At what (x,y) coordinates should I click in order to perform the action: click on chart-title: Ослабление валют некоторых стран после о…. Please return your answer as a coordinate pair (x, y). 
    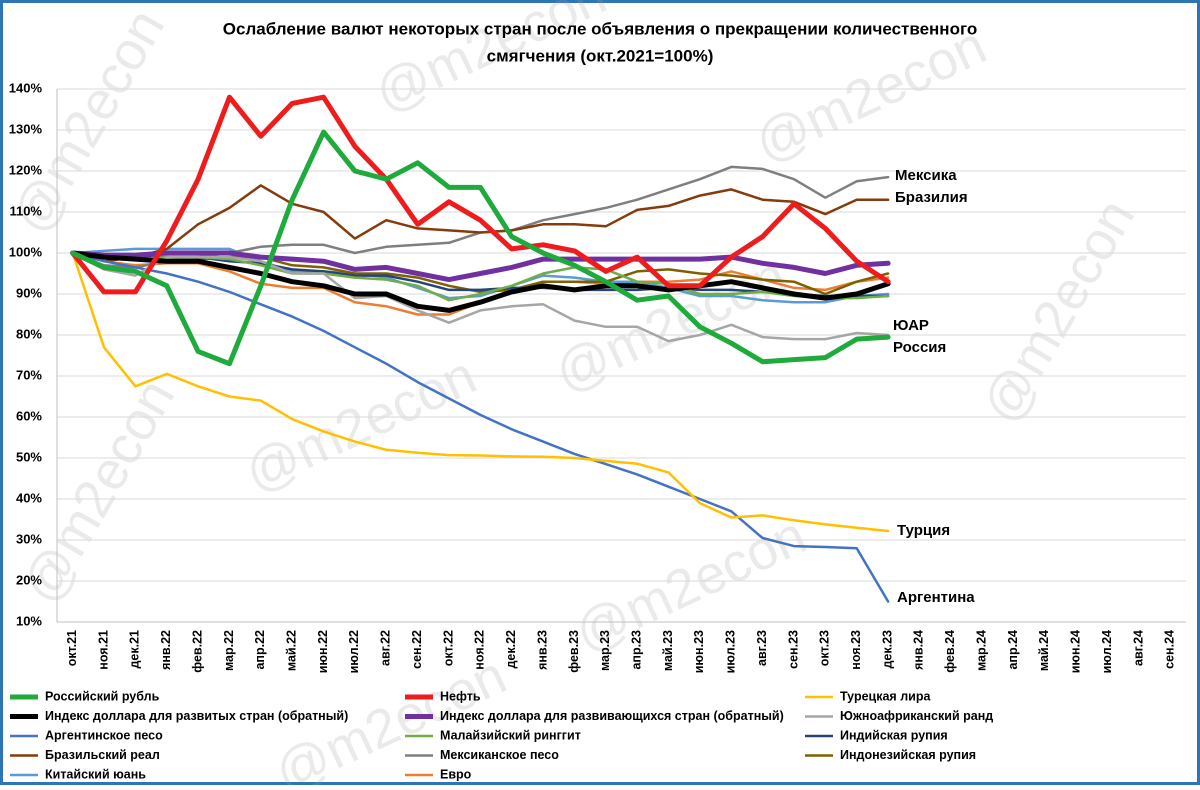
    Looking at the image, I should click on (600, 28).